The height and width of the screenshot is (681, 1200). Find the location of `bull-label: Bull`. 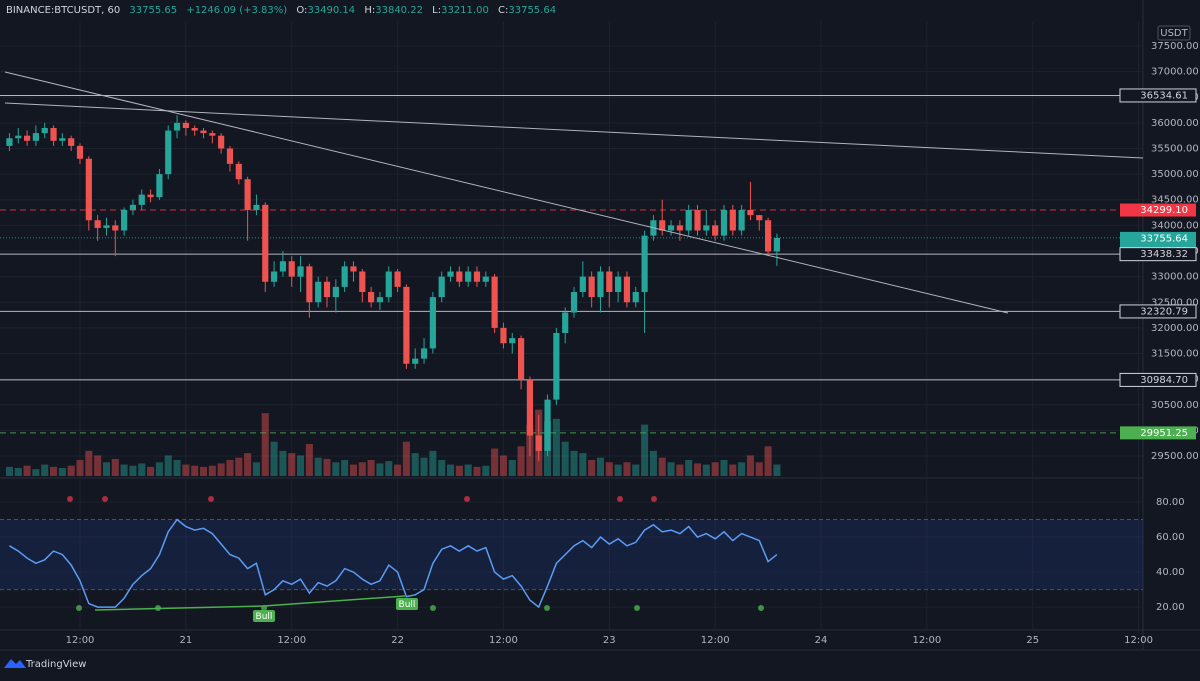

bull-label: Bull is located at coordinates (264, 617).